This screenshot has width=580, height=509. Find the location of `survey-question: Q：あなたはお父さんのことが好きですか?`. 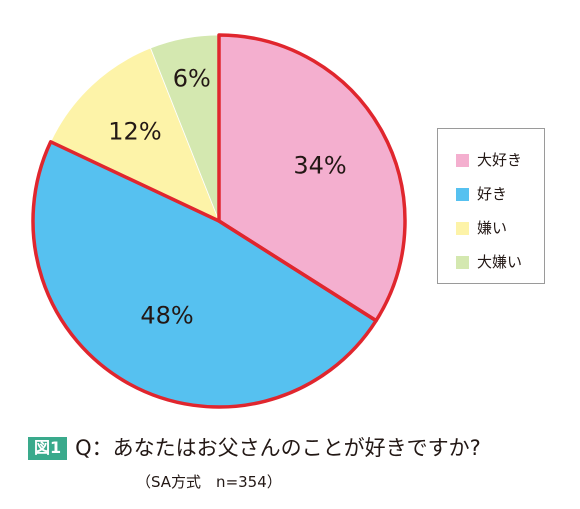

survey-question: Q：あなたはお父さんのことが好きですか? is located at coordinates (278, 447).